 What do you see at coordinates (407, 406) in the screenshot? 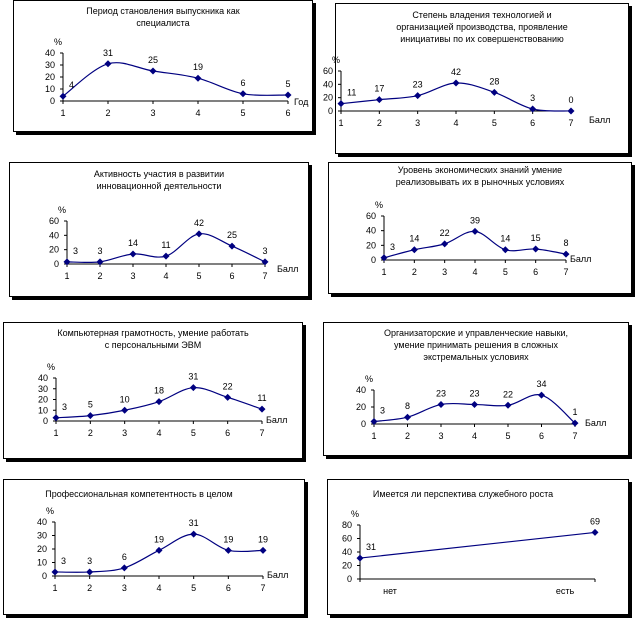
I see `data-label: 8` at bounding box center [407, 406].